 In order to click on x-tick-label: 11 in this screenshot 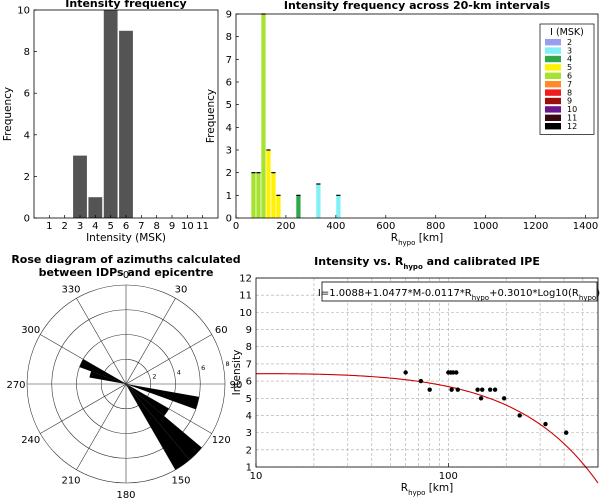, I will do `click(202, 226)`.